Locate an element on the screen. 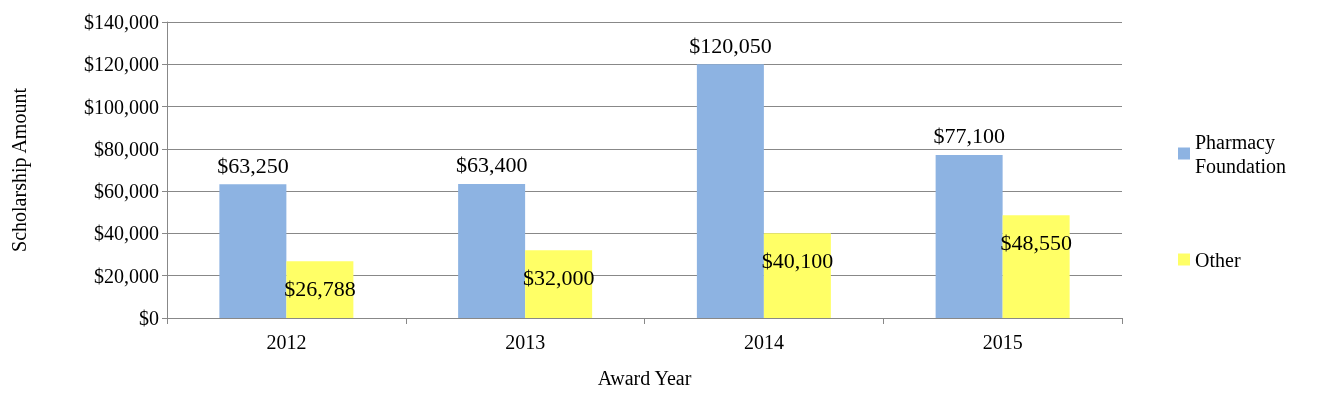  y-tick-label: $40,000 is located at coordinates (126, 233).